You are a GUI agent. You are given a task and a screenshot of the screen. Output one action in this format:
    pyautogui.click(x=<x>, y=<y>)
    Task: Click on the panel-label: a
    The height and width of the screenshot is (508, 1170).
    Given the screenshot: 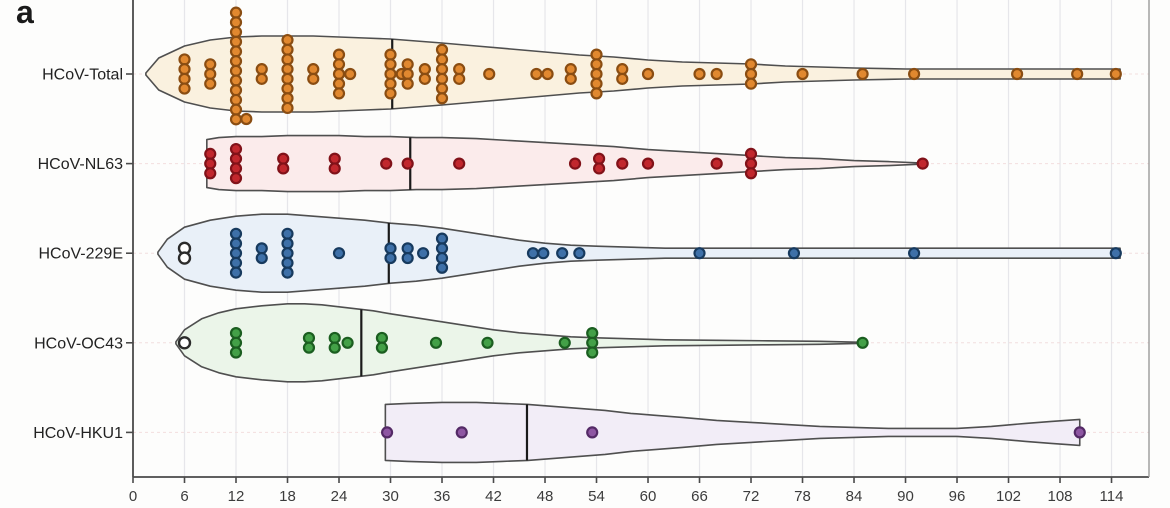 What is the action you would take?
    pyautogui.click(x=25, y=15)
    